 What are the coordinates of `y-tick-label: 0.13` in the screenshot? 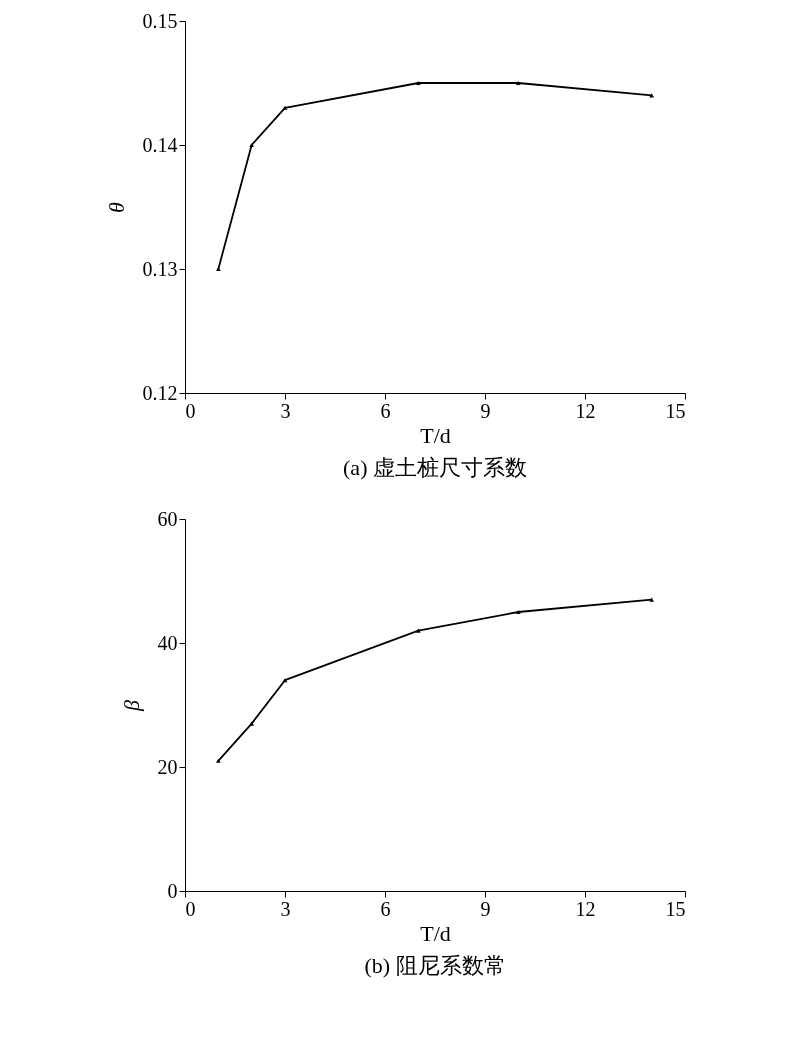 It's located at (160, 268).